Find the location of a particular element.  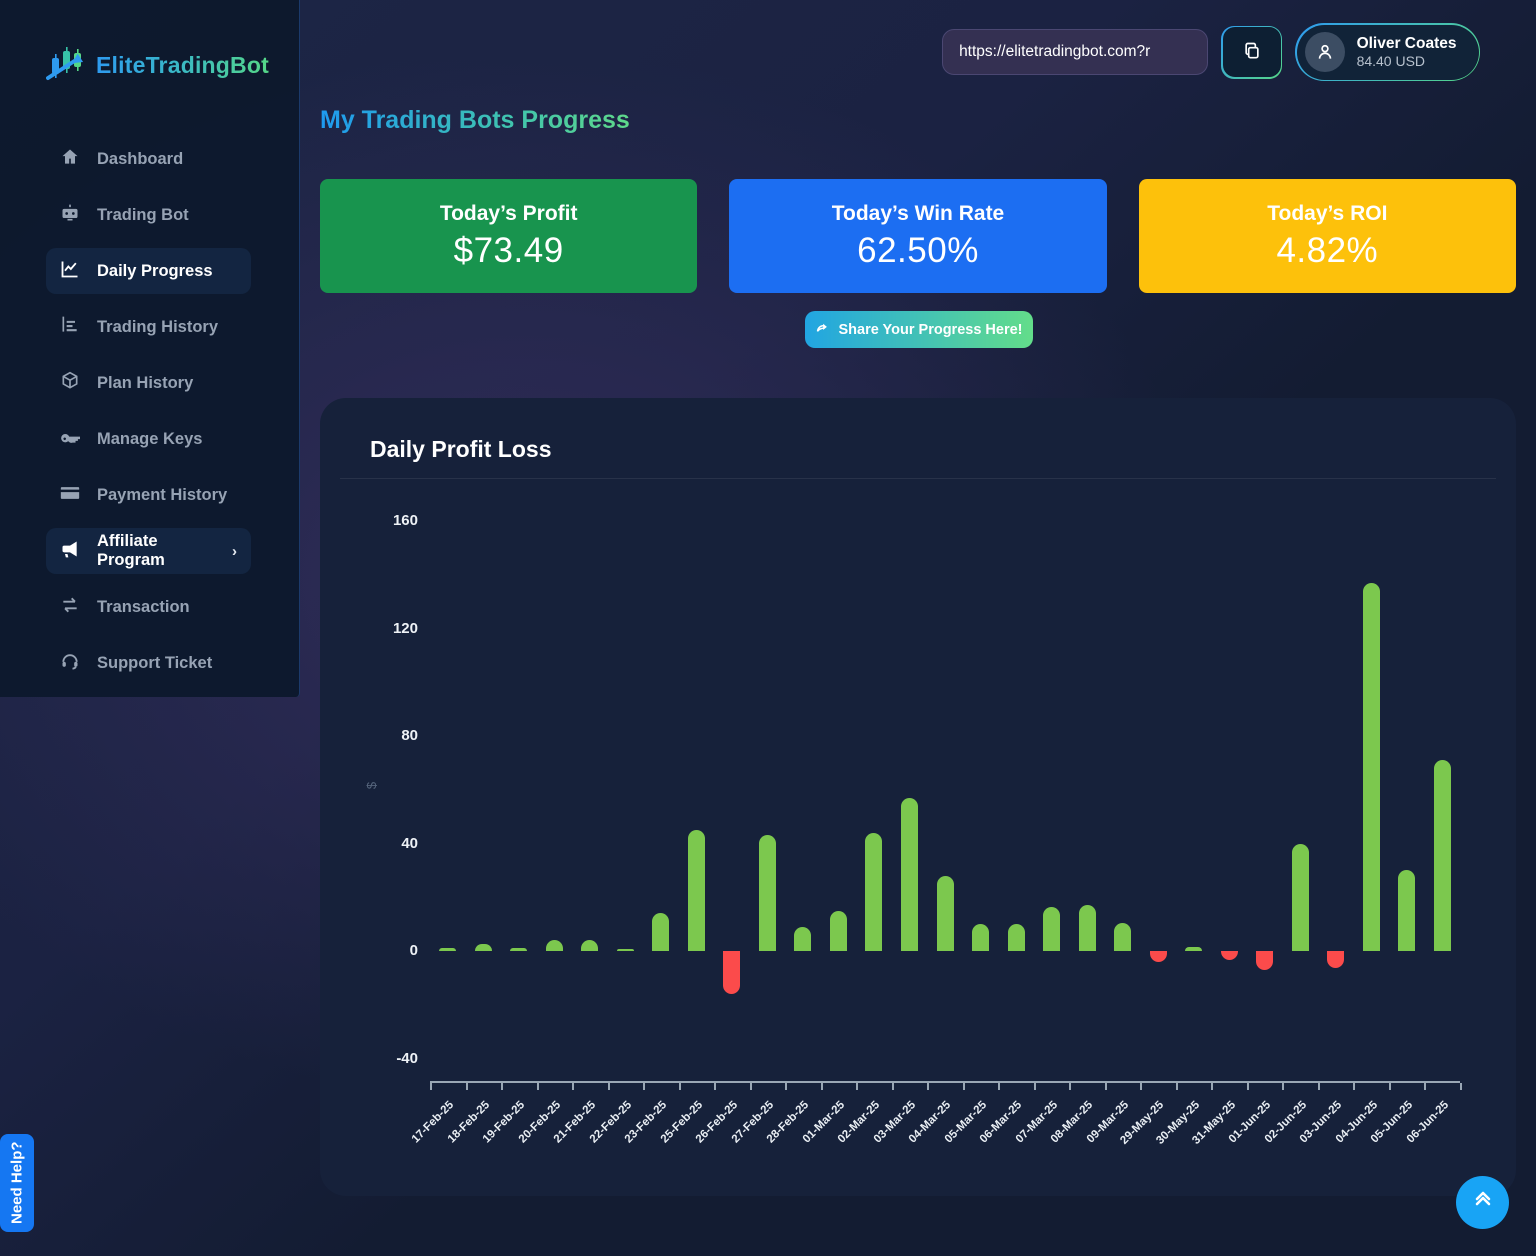

sidebar-item-trading-bot: Trading Bot is located at coordinates (148, 215).